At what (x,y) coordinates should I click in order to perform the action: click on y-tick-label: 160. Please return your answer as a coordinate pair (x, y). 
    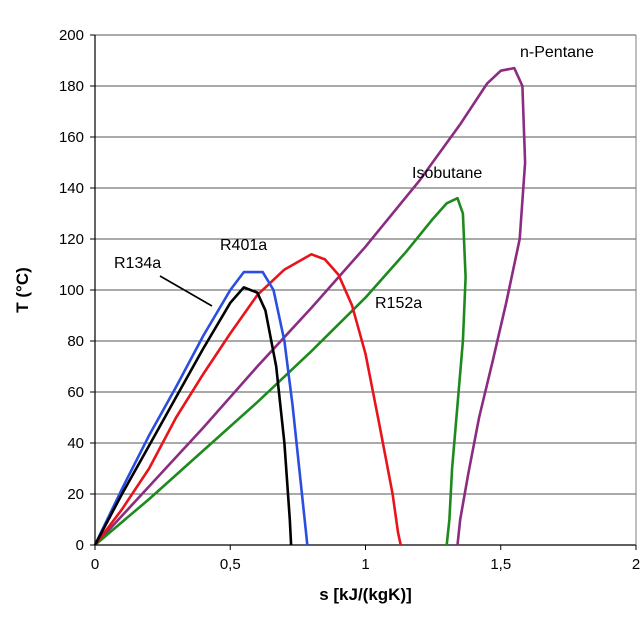
    Looking at the image, I should click on (71, 137).